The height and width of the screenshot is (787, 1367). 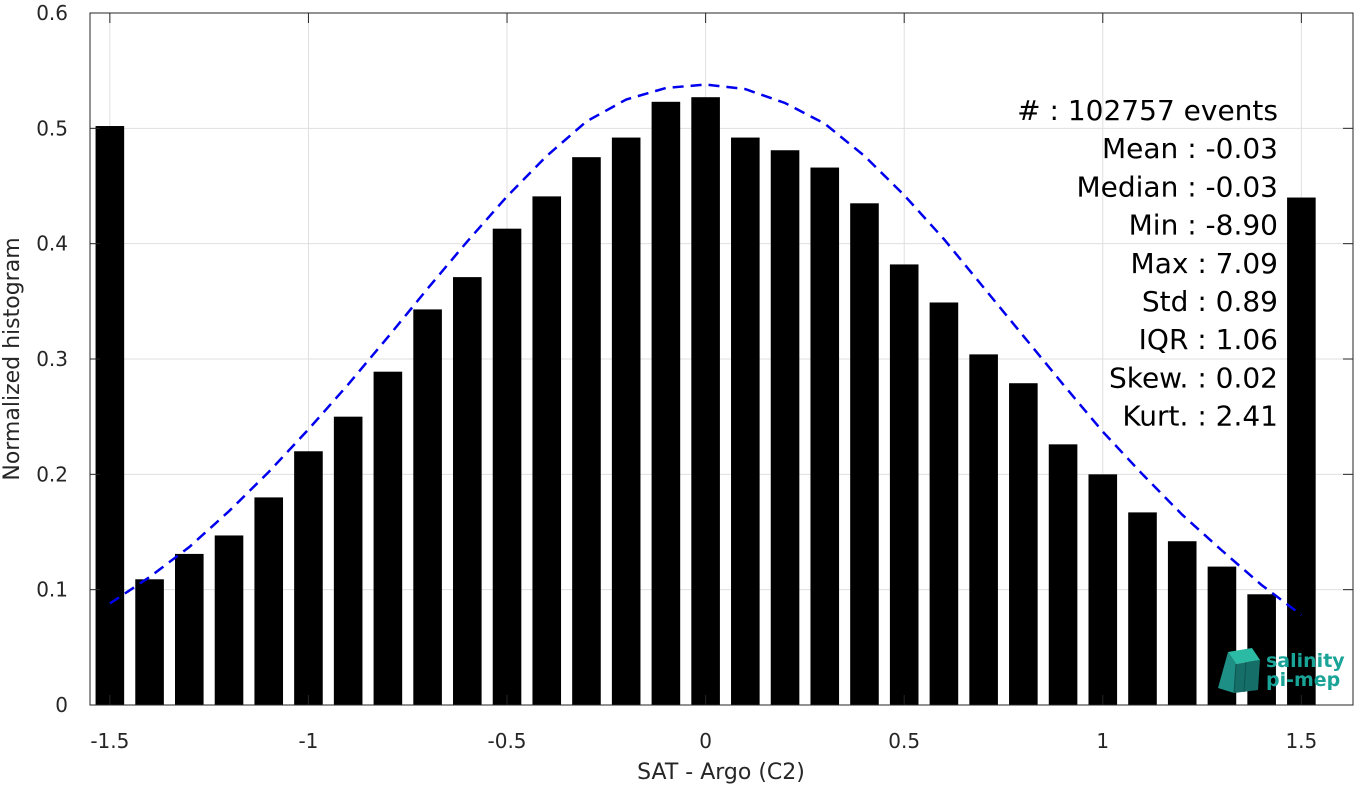 I want to click on stats-annotation-line: Min : -8.90, so click(x=1203, y=225).